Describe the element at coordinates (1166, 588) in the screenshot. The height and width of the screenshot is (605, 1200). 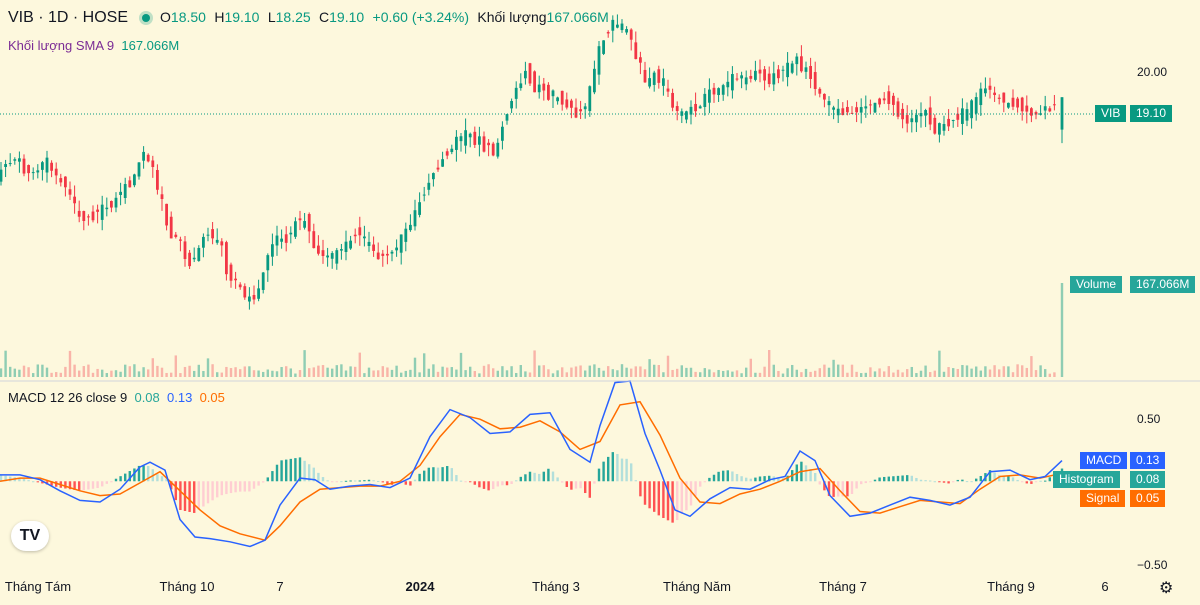
I see `gear-icon: ⚙` at that location.